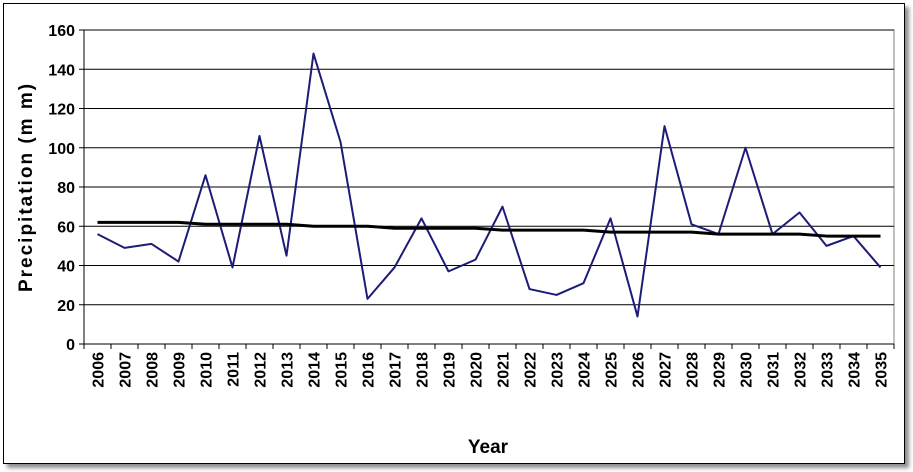  Describe the element at coordinates (126, 370) in the screenshot. I see `x-tick-label: 2007` at that location.